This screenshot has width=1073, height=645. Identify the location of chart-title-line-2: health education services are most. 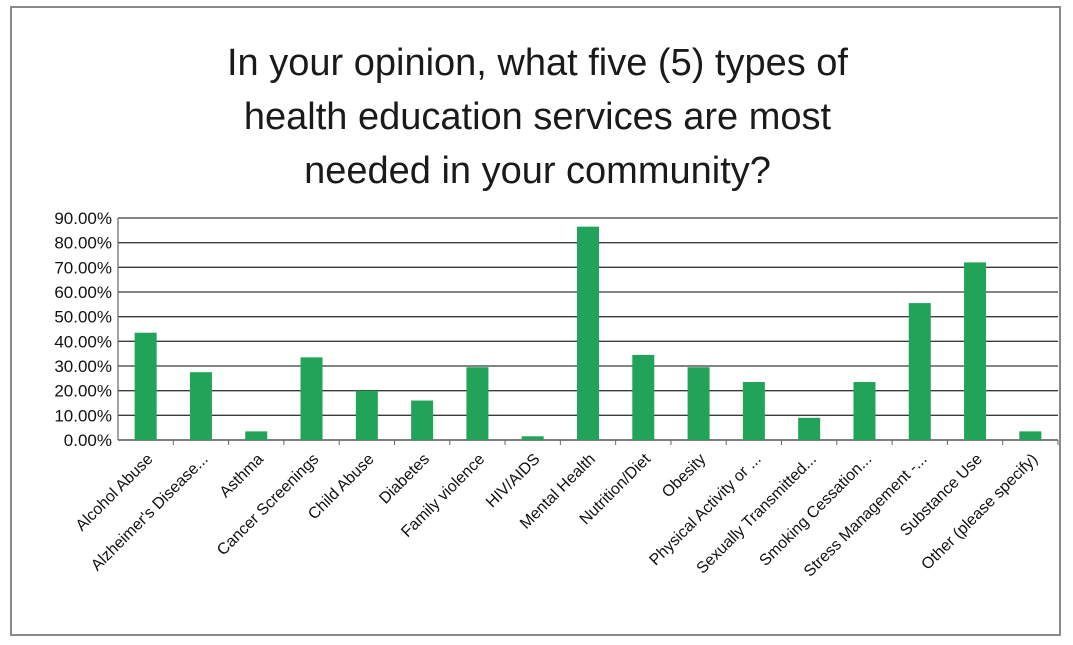
(537, 117).